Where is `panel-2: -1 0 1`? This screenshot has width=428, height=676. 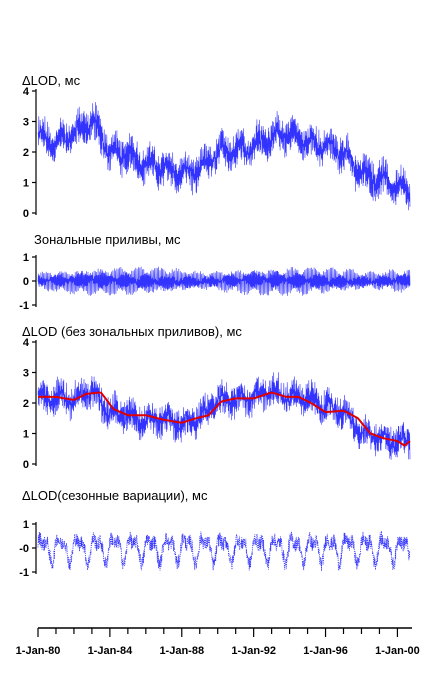
panel-2: -1 0 1 is located at coordinates (215, 282).